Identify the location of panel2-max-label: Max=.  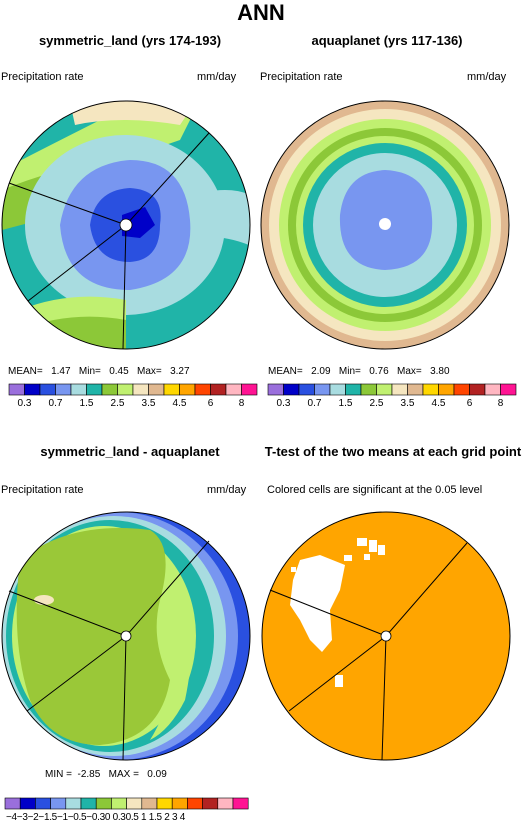
(409, 371).